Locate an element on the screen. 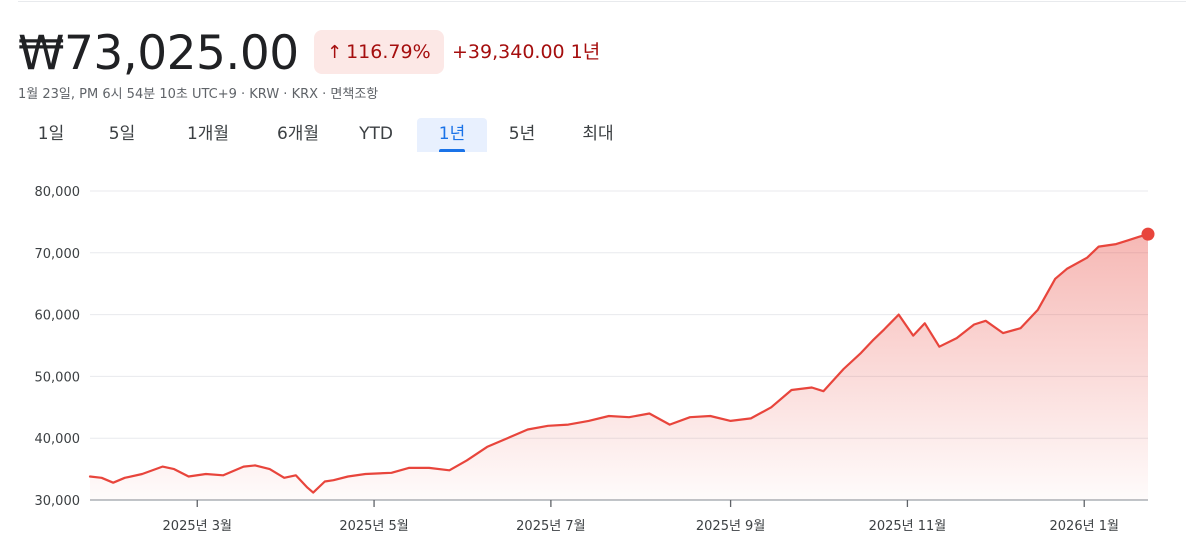  x-tick-label: 2025년 3월 is located at coordinates (197, 526).